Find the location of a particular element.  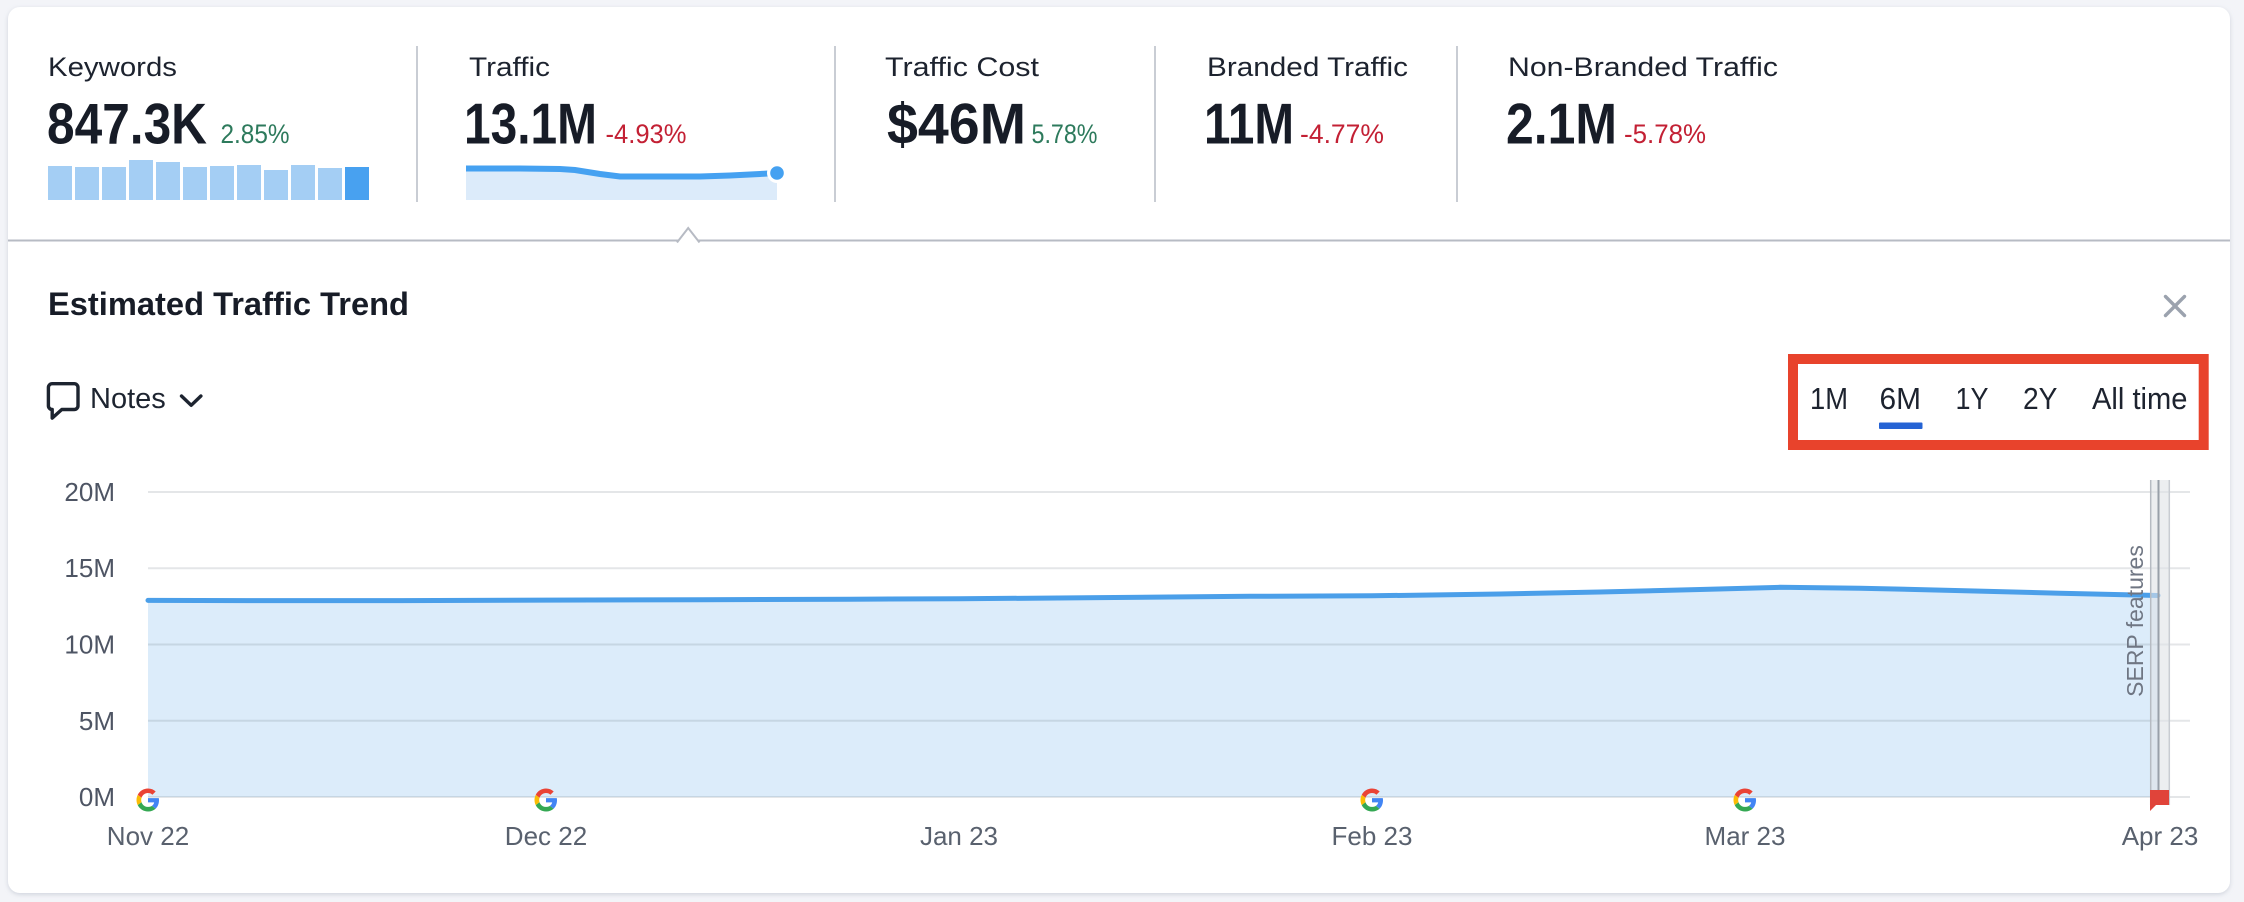

svg-text: -5.78% is located at coordinates (1665, 134).